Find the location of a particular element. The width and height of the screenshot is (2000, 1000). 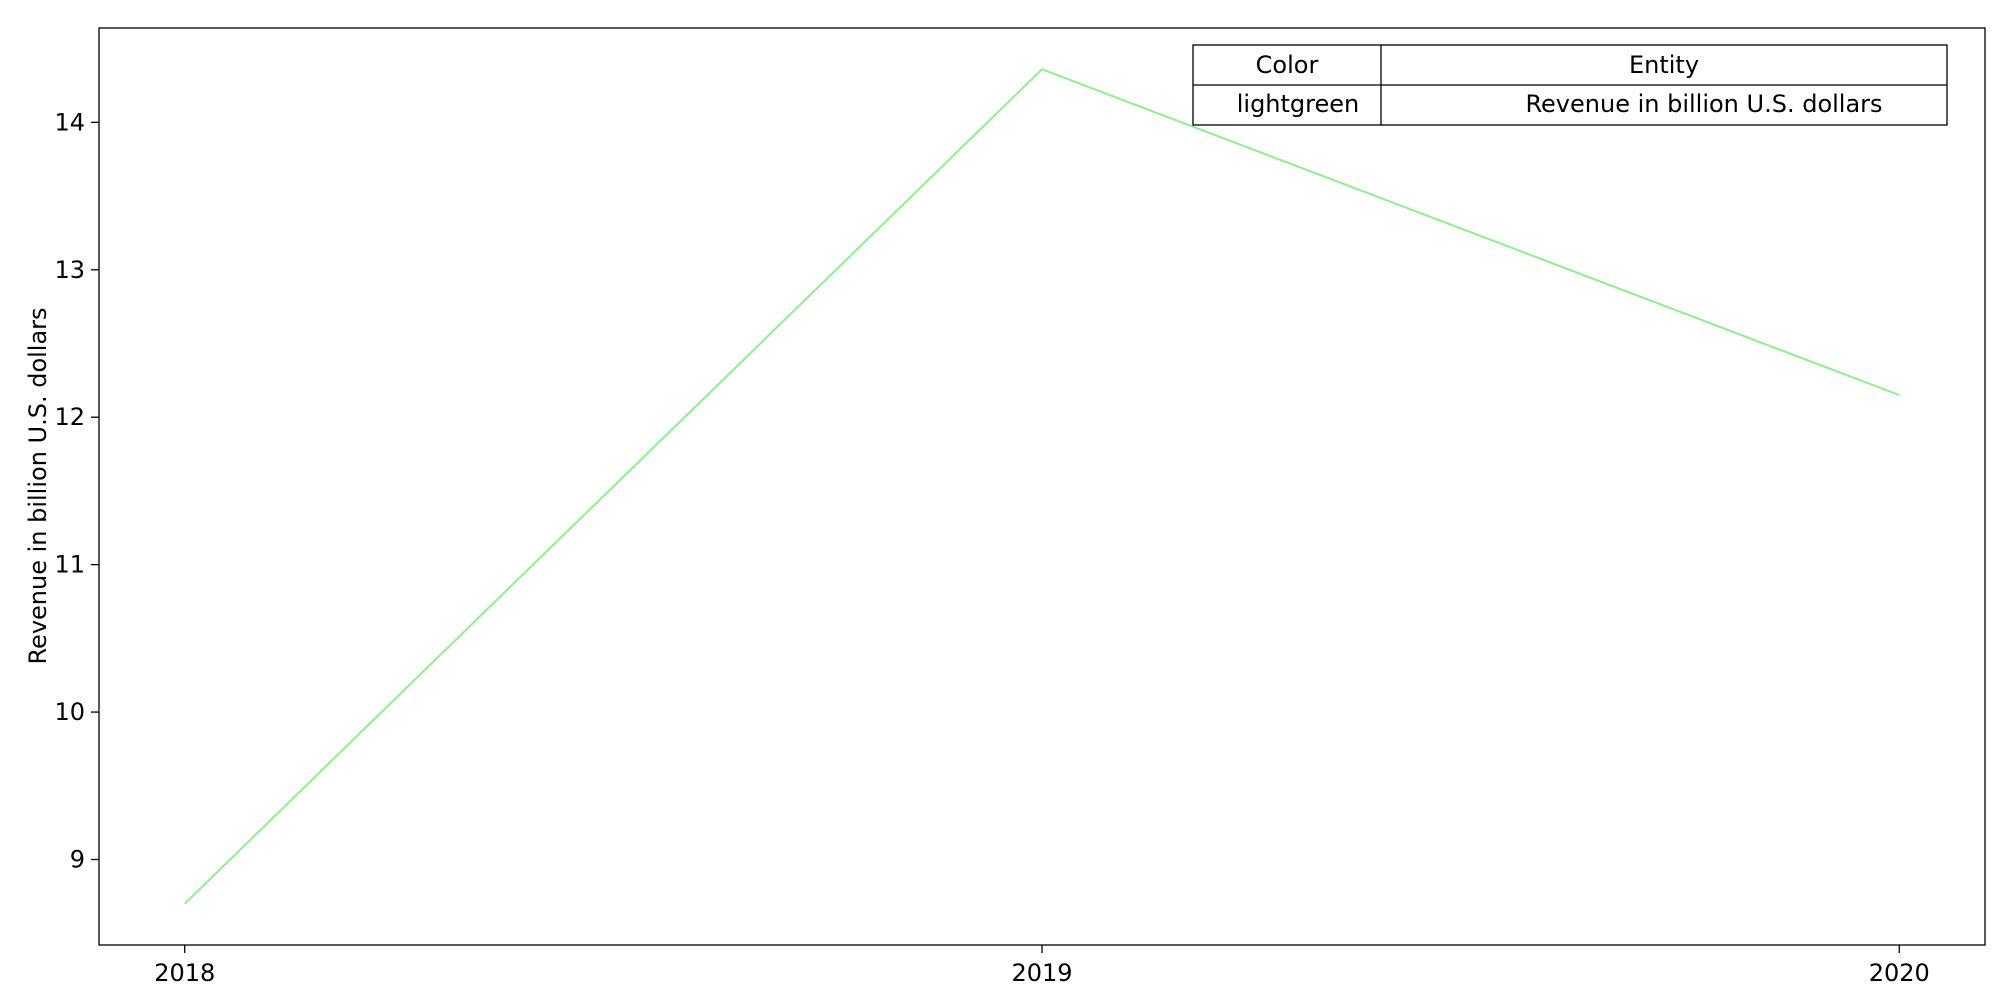

legend-header-entity: Entity is located at coordinates (1664, 65).